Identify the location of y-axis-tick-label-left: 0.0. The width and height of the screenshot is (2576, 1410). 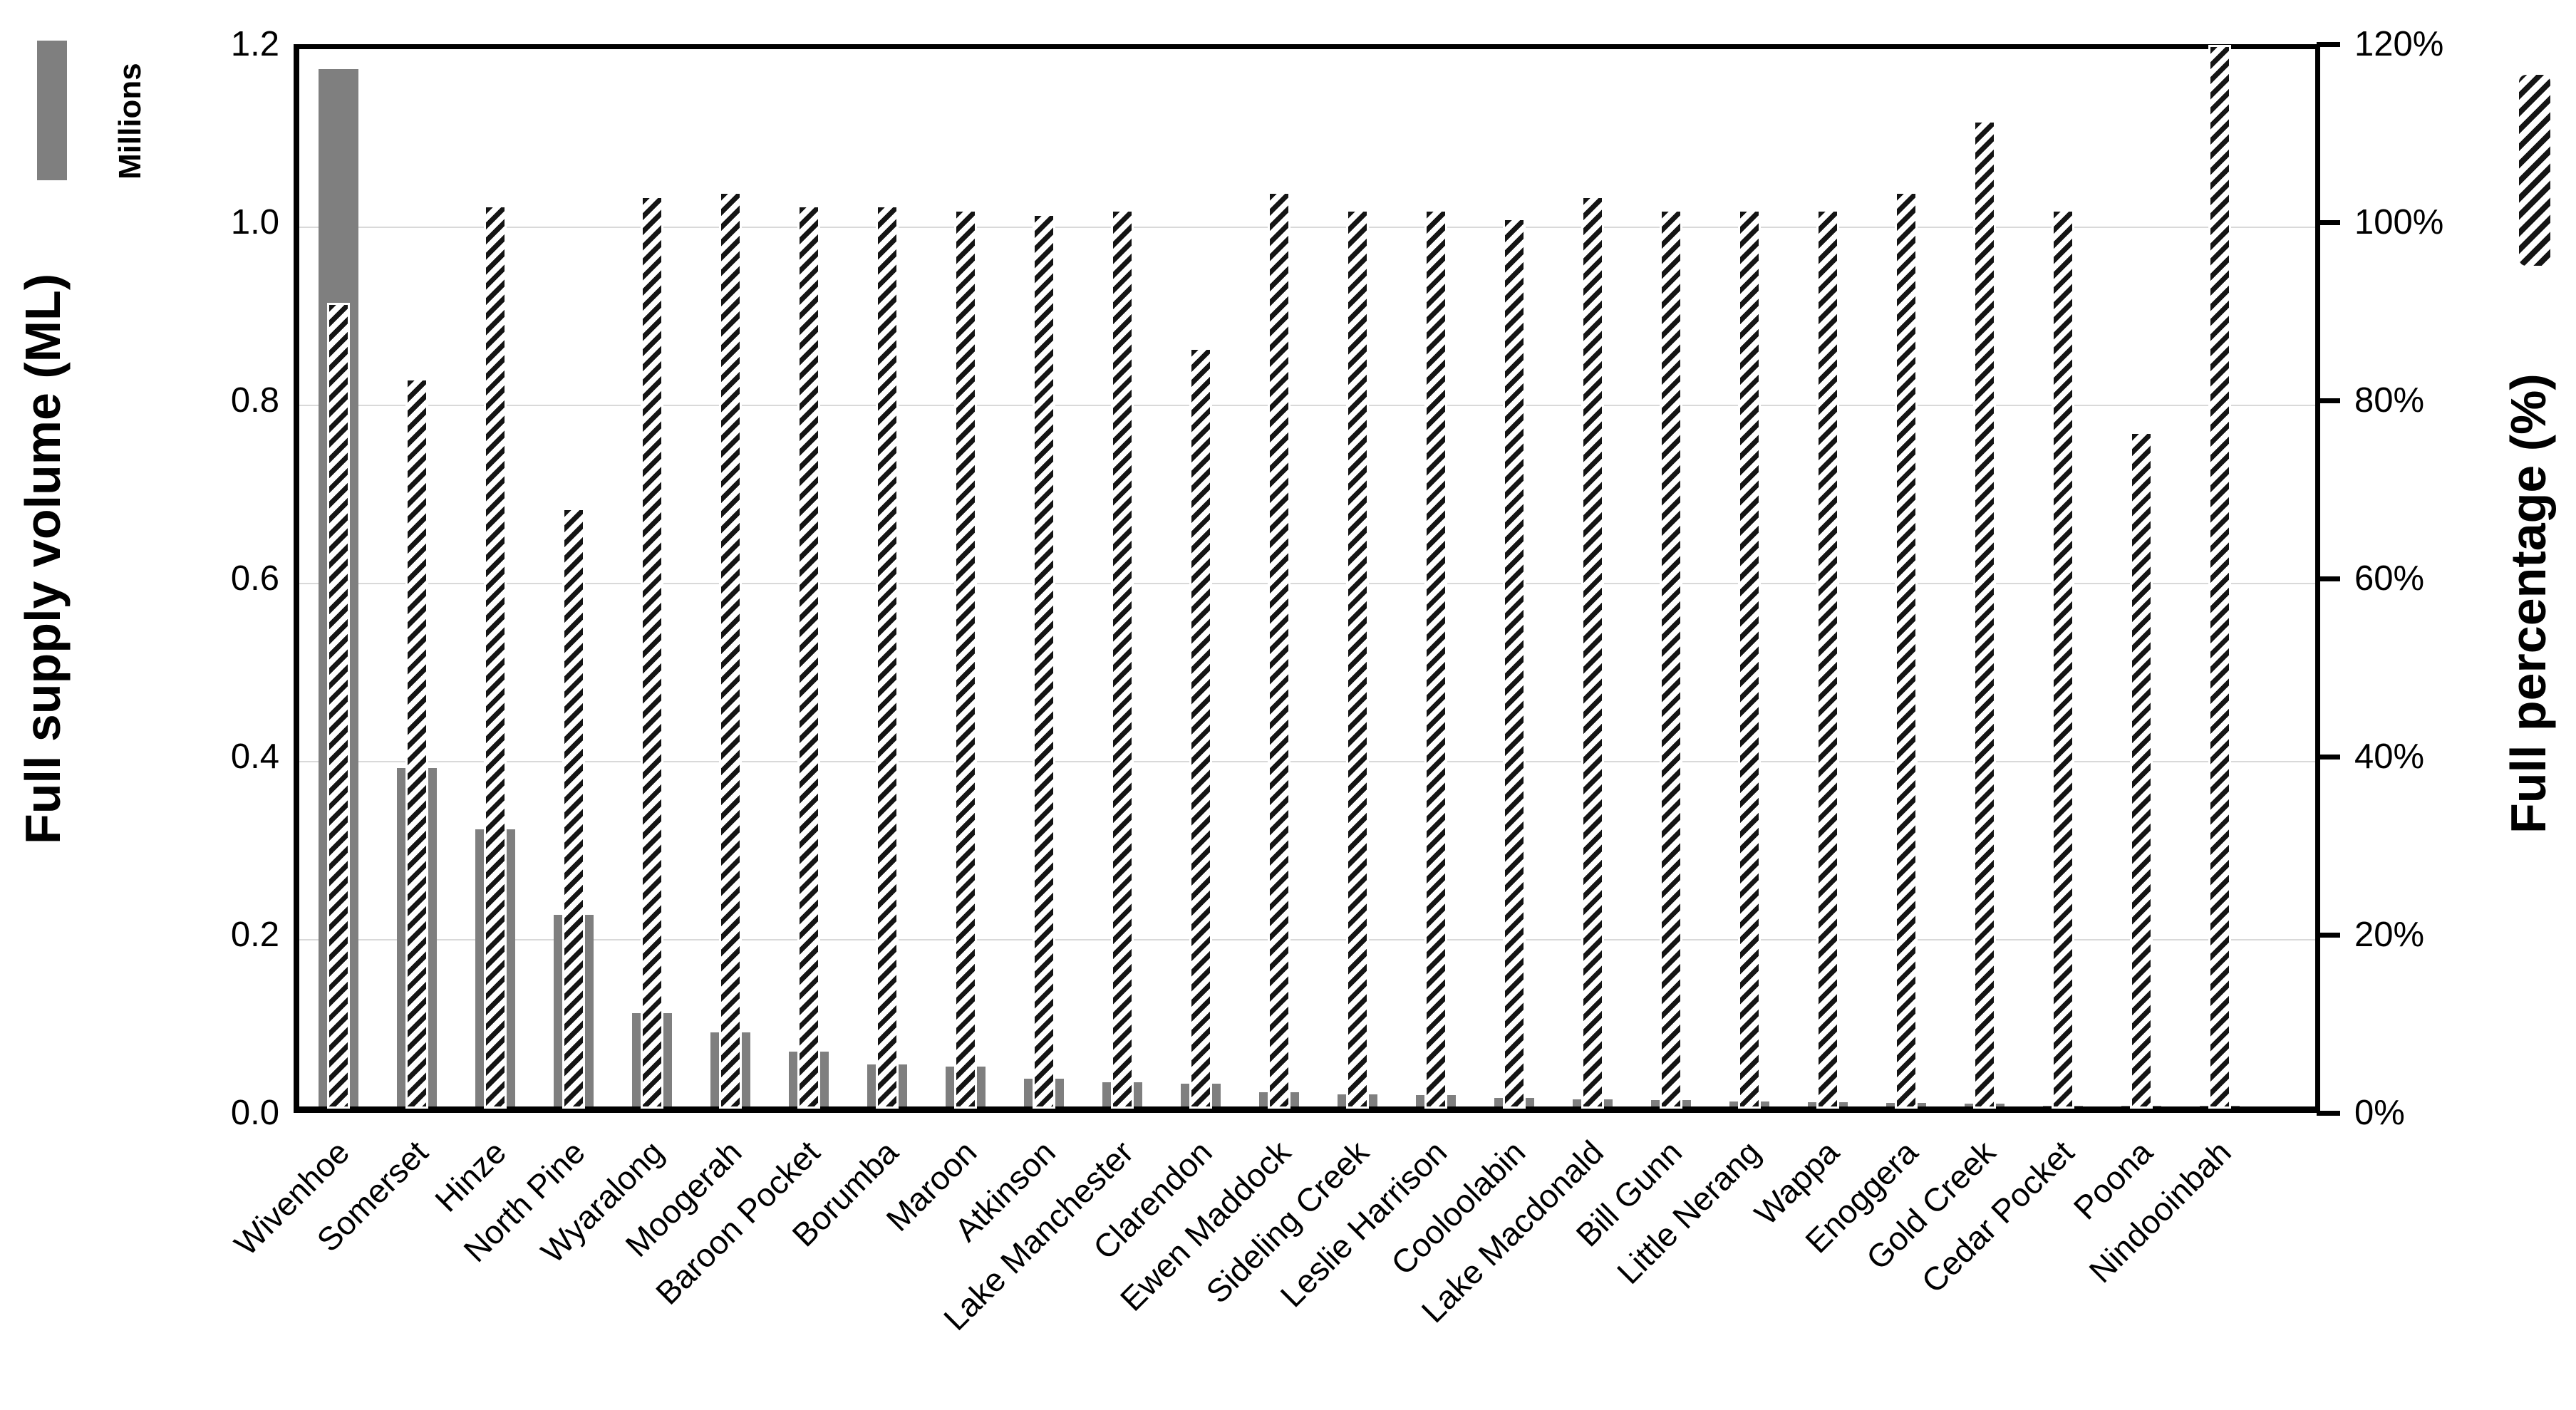
(255, 1113).